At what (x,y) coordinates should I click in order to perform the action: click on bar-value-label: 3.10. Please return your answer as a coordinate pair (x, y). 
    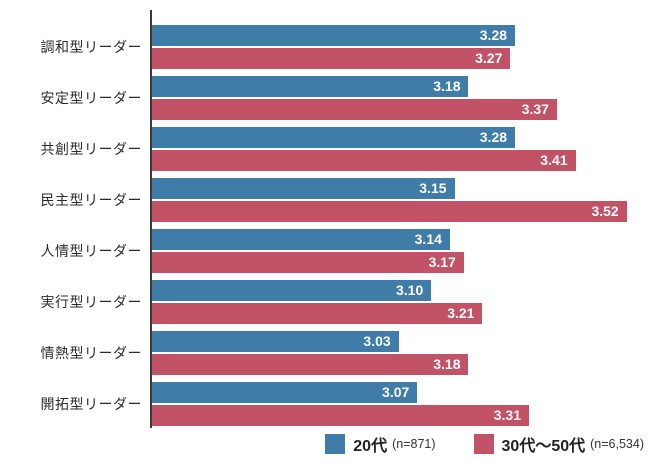
    Looking at the image, I should click on (410, 290).